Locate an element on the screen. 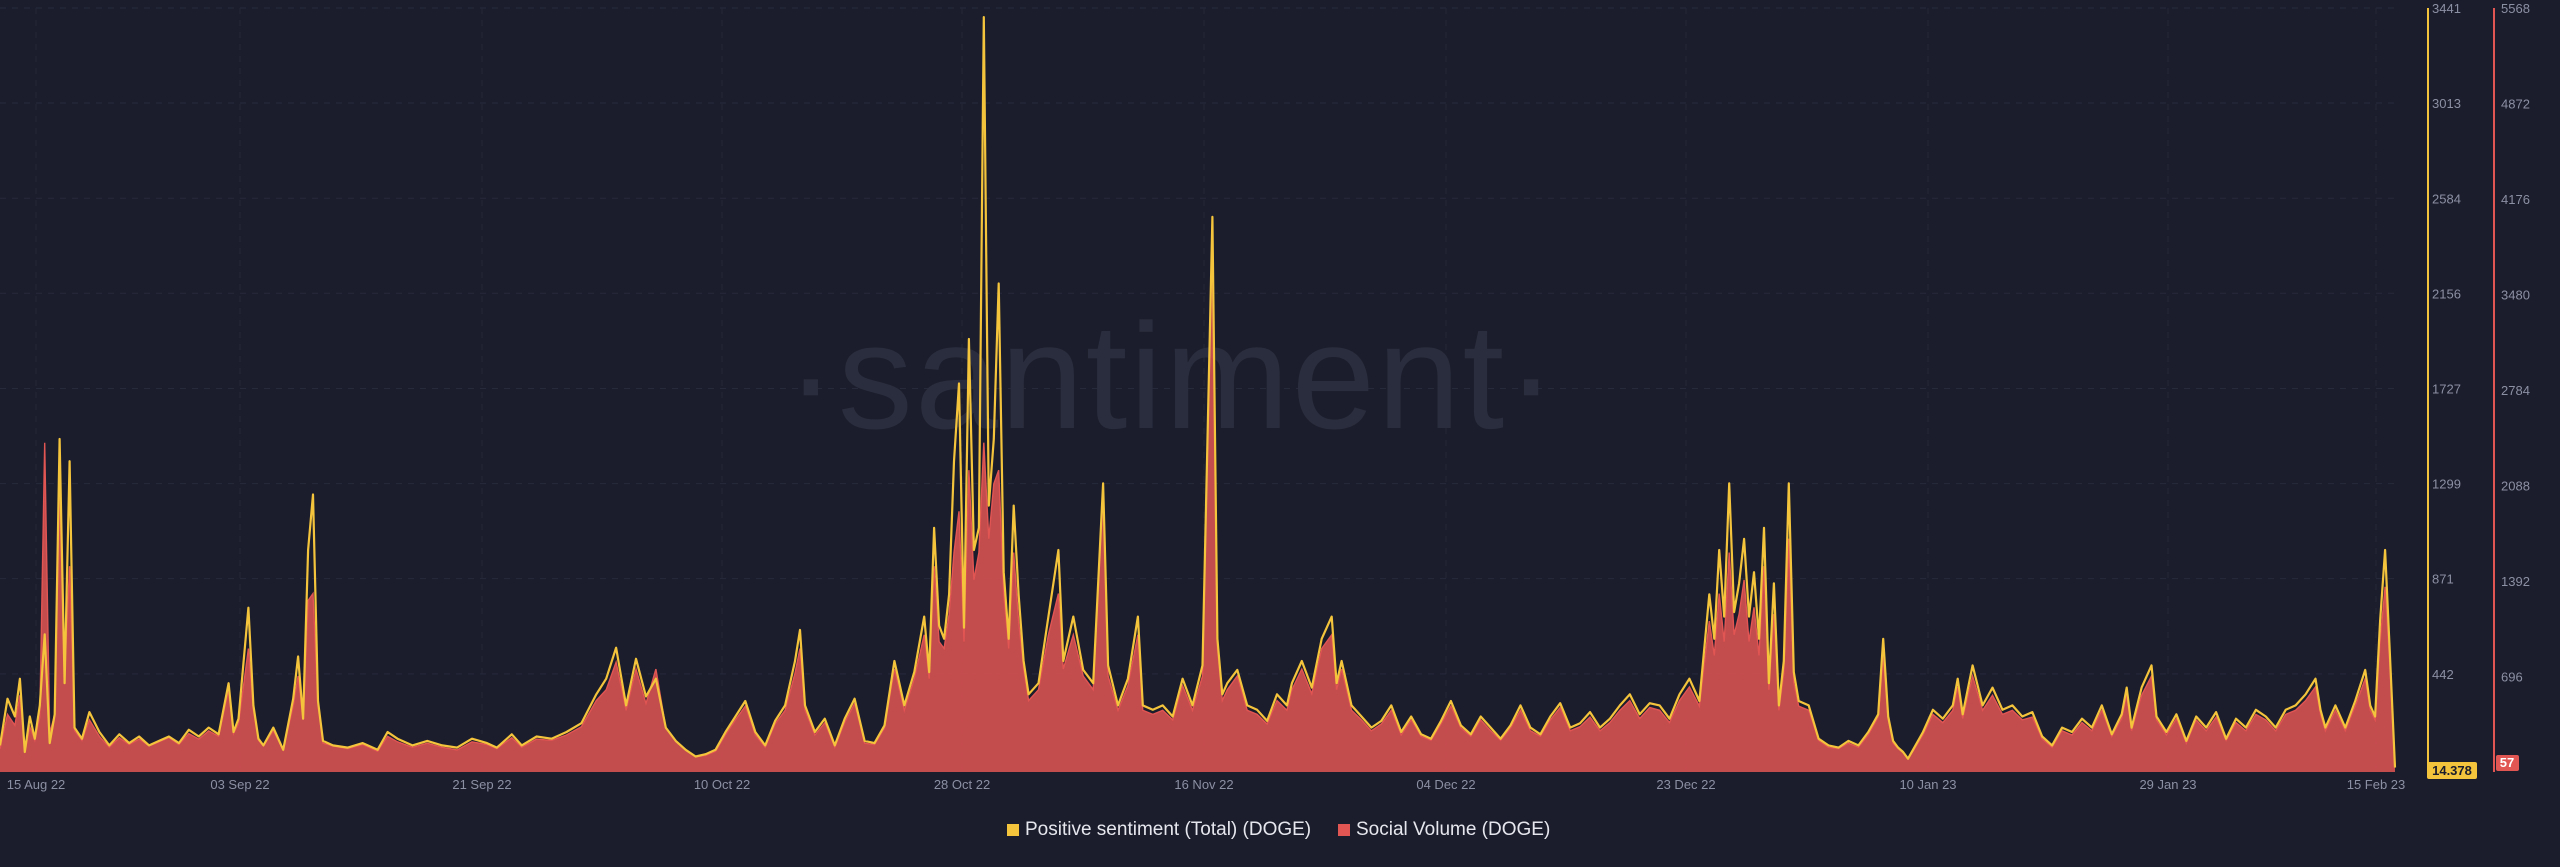  y-left-tick-label: 3441 is located at coordinates (2446, 8).